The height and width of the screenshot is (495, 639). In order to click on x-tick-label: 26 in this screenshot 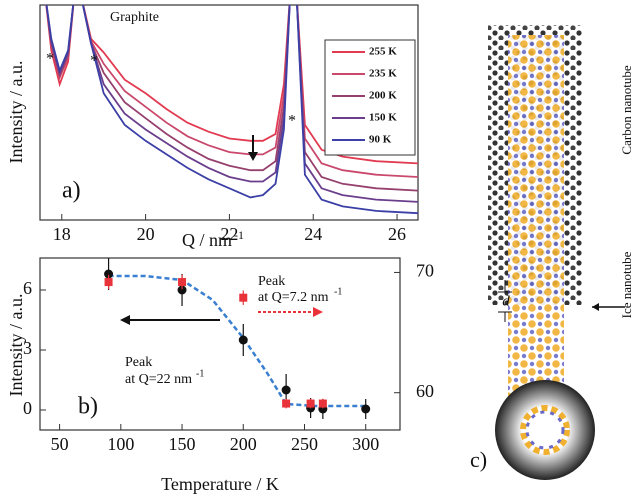, I will do `click(397, 234)`.